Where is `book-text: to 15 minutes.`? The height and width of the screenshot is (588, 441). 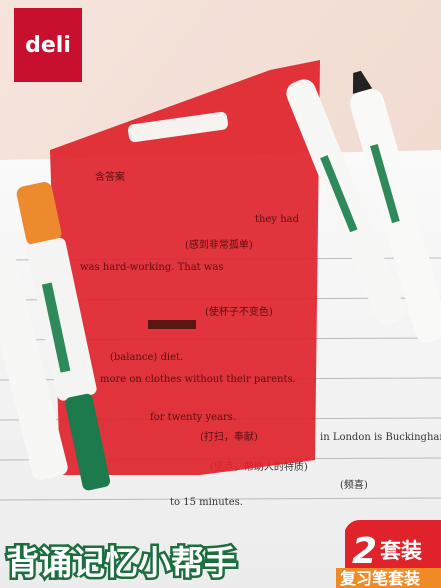
book-text: to 15 minutes. is located at coordinates (206, 502).